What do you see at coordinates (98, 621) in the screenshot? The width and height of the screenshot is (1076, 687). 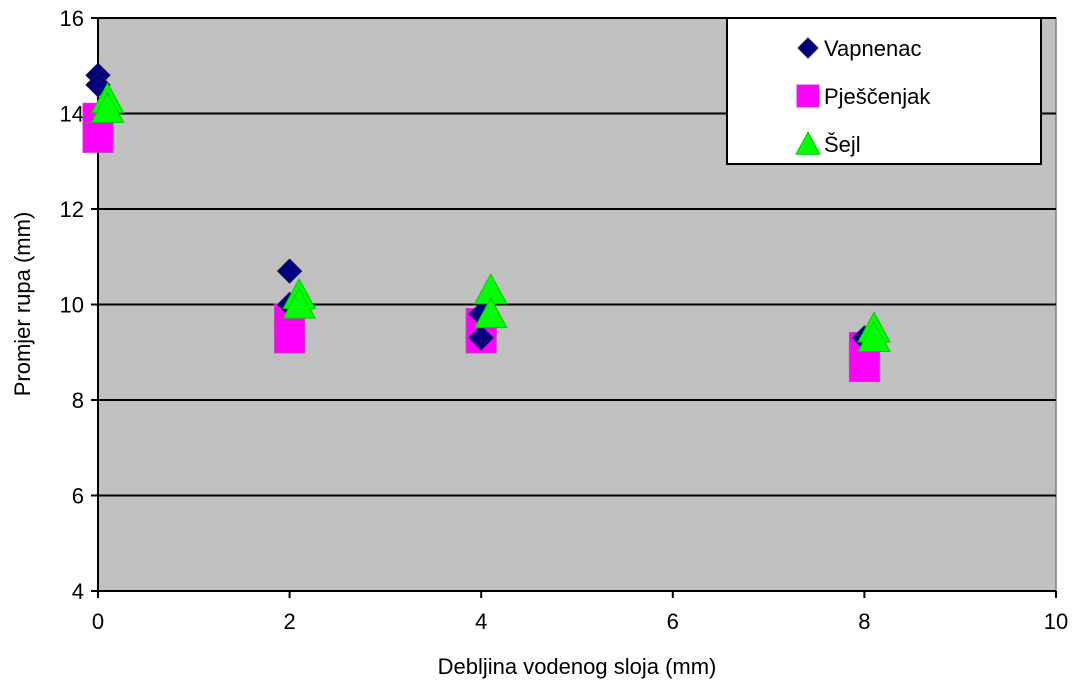 I see `x-tick-label: 0` at bounding box center [98, 621].